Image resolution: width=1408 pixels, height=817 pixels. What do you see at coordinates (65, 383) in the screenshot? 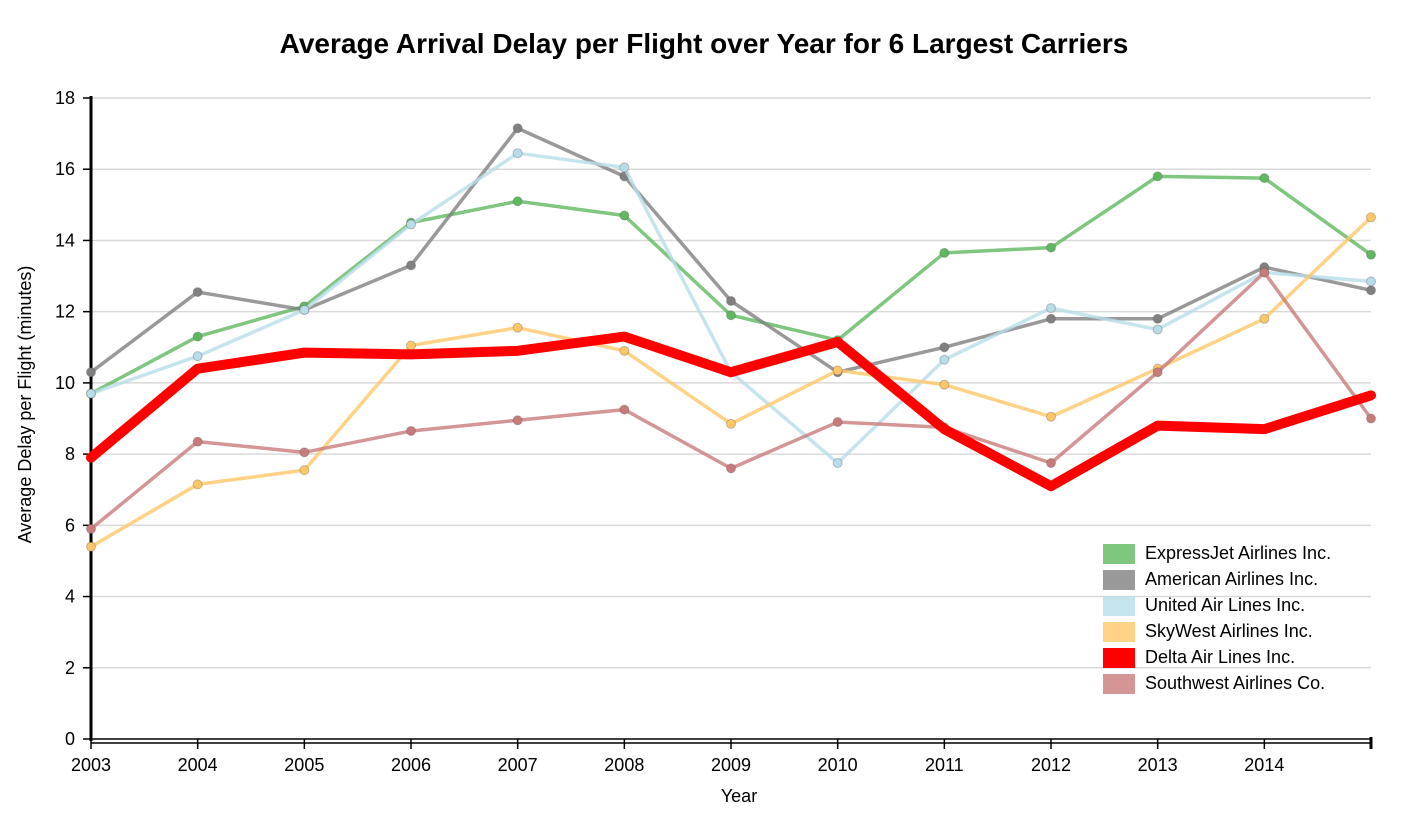
I see `y-tick-label-5: 10` at bounding box center [65, 383].